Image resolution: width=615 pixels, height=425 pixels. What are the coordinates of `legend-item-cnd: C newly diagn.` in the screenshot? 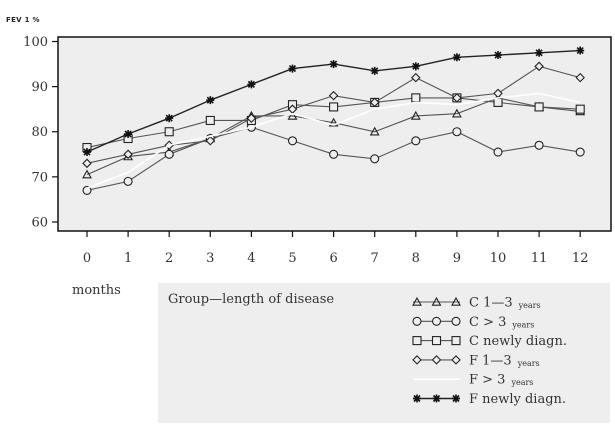 It's located at (489, 341).